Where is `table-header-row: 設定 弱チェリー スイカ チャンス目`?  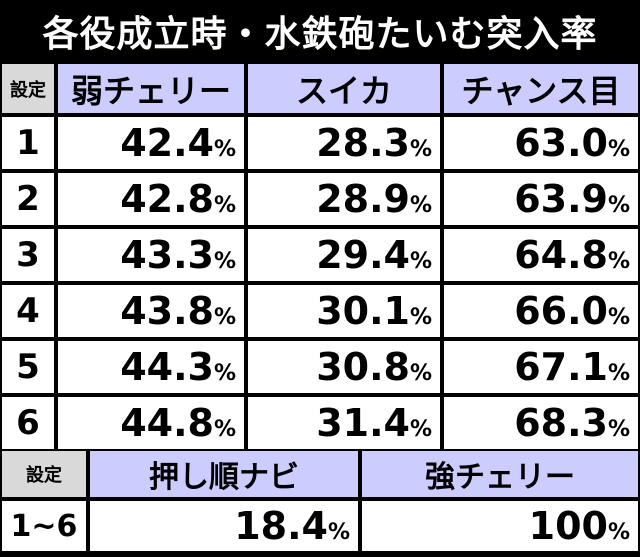
table-header-row: 設定 弱チェリー スイカ チャンス目 is located at coordinates (320, 88).